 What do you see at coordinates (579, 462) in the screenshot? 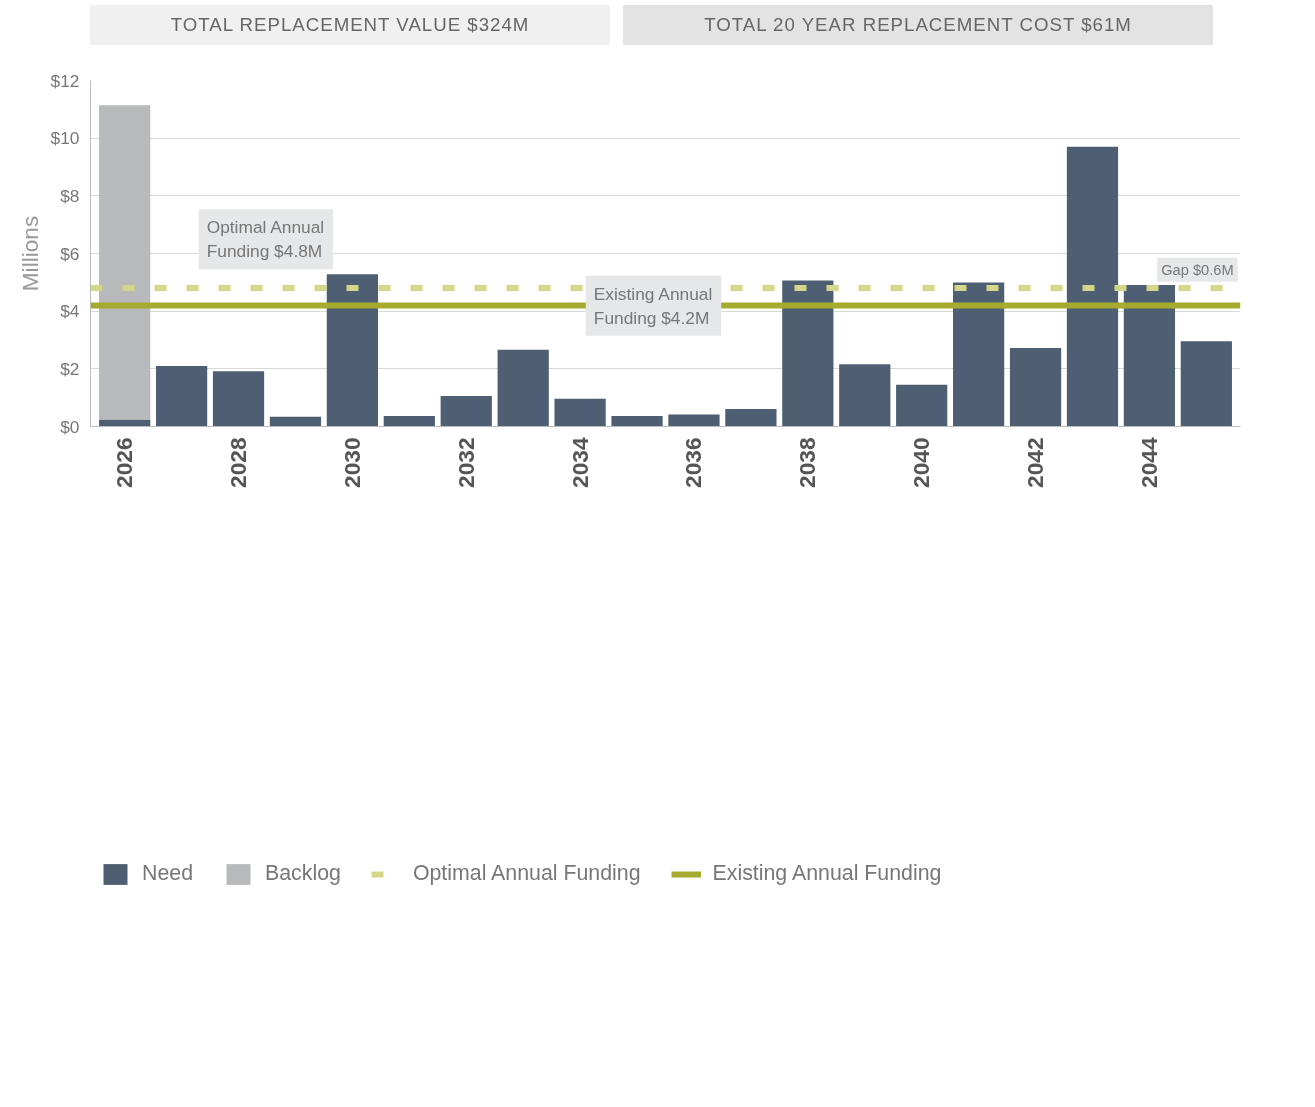
I see `x-tick-label: 2034` at bounding box center [579, 462].